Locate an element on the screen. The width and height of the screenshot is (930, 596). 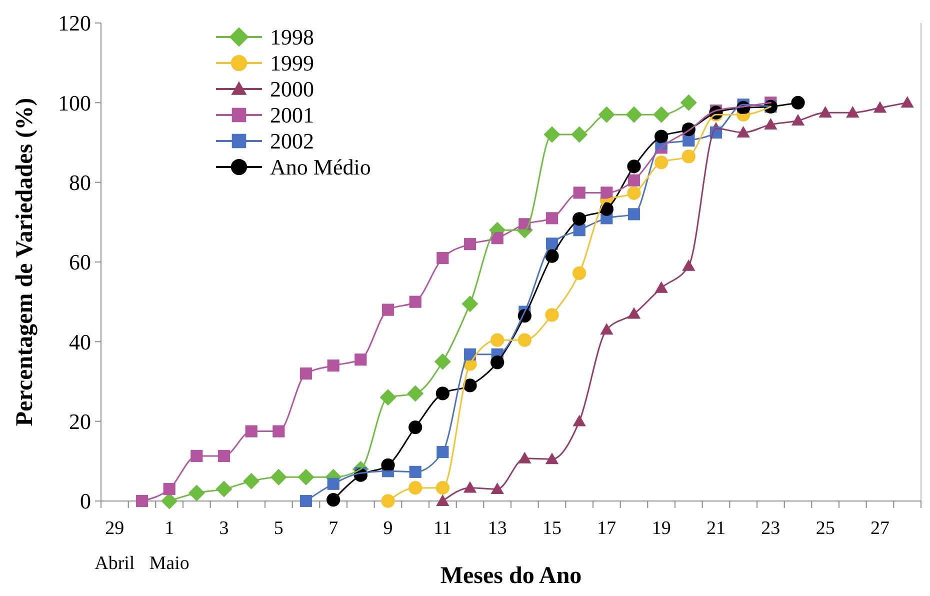
x-tick-label: 25 is located at coordinates (825, 528).